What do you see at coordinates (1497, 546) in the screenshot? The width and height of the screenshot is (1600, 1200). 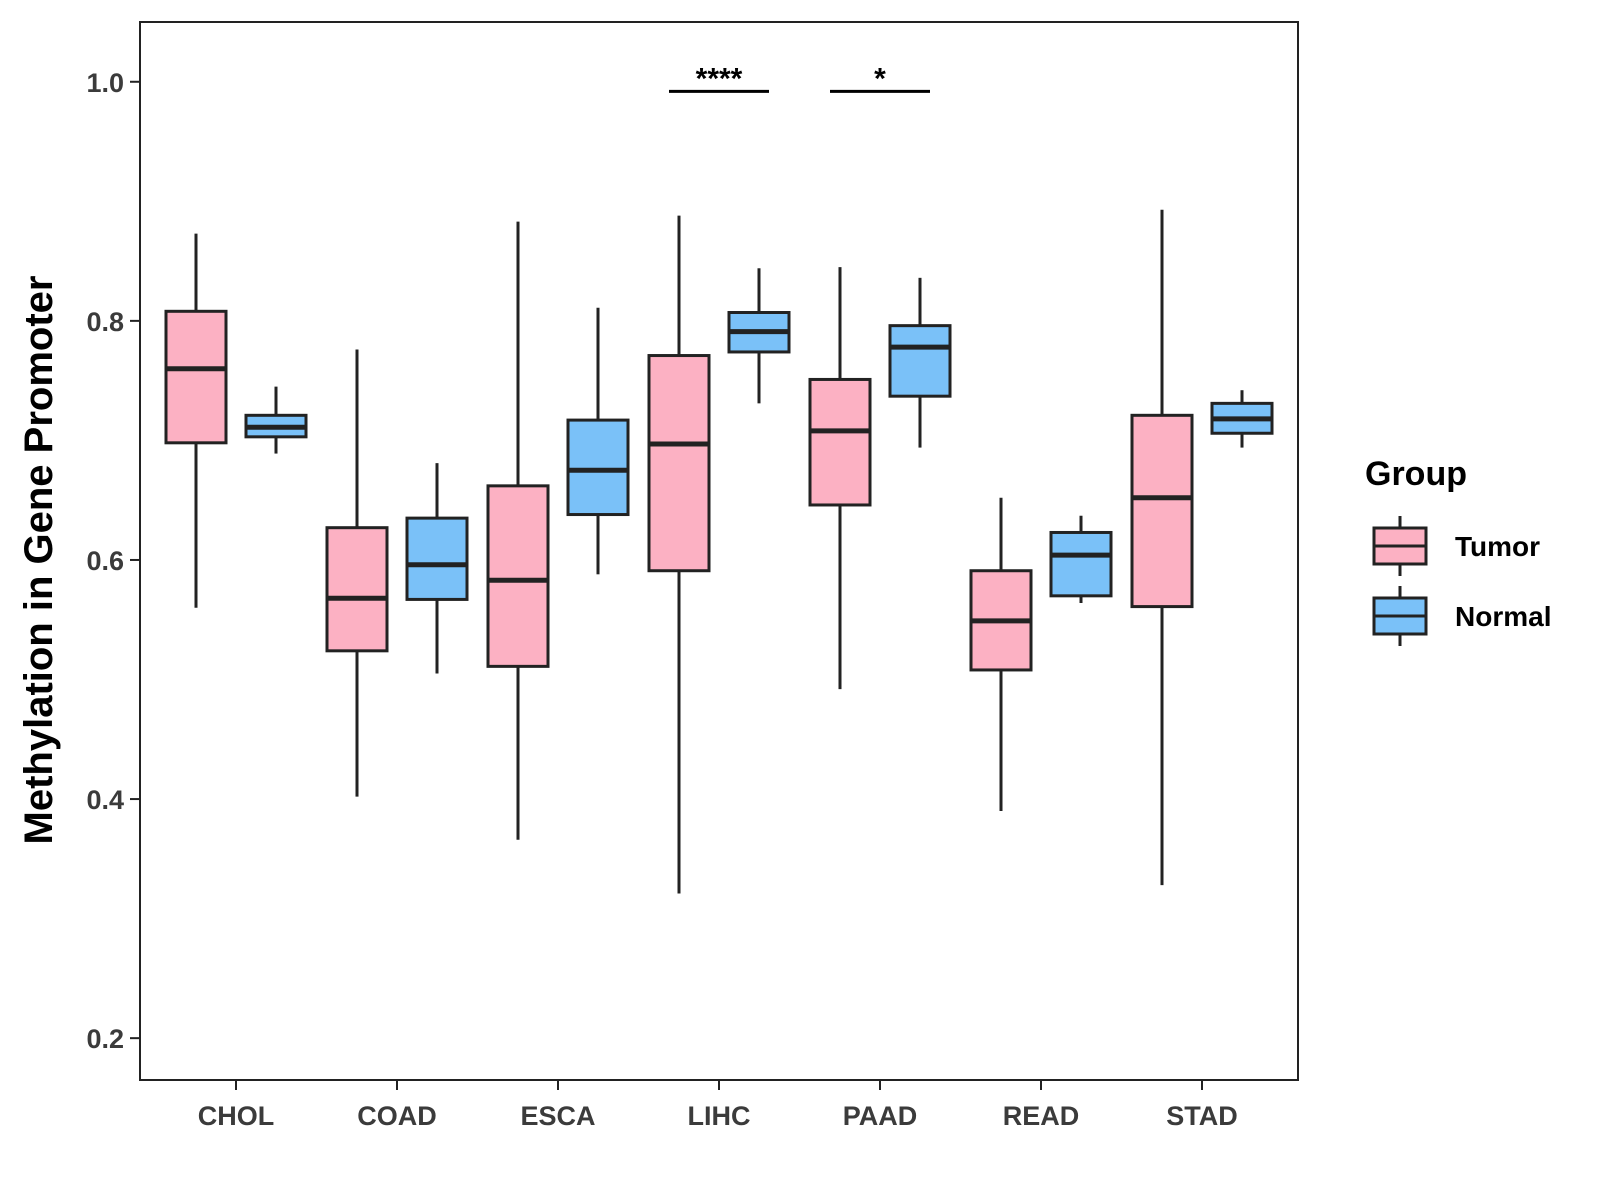 I see `legend-label: Tumor` at bounding box center [1497, 546].